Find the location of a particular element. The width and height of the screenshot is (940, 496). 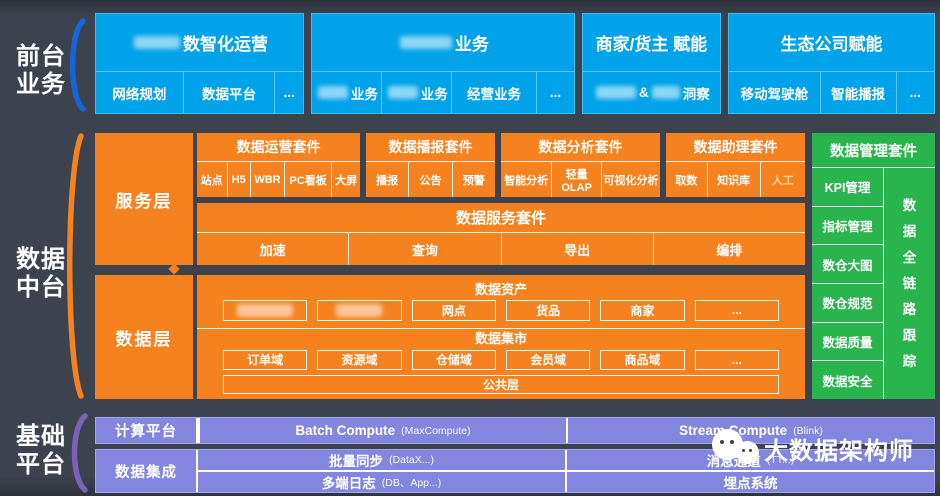

section-divider is located at coordinates (501, 328).